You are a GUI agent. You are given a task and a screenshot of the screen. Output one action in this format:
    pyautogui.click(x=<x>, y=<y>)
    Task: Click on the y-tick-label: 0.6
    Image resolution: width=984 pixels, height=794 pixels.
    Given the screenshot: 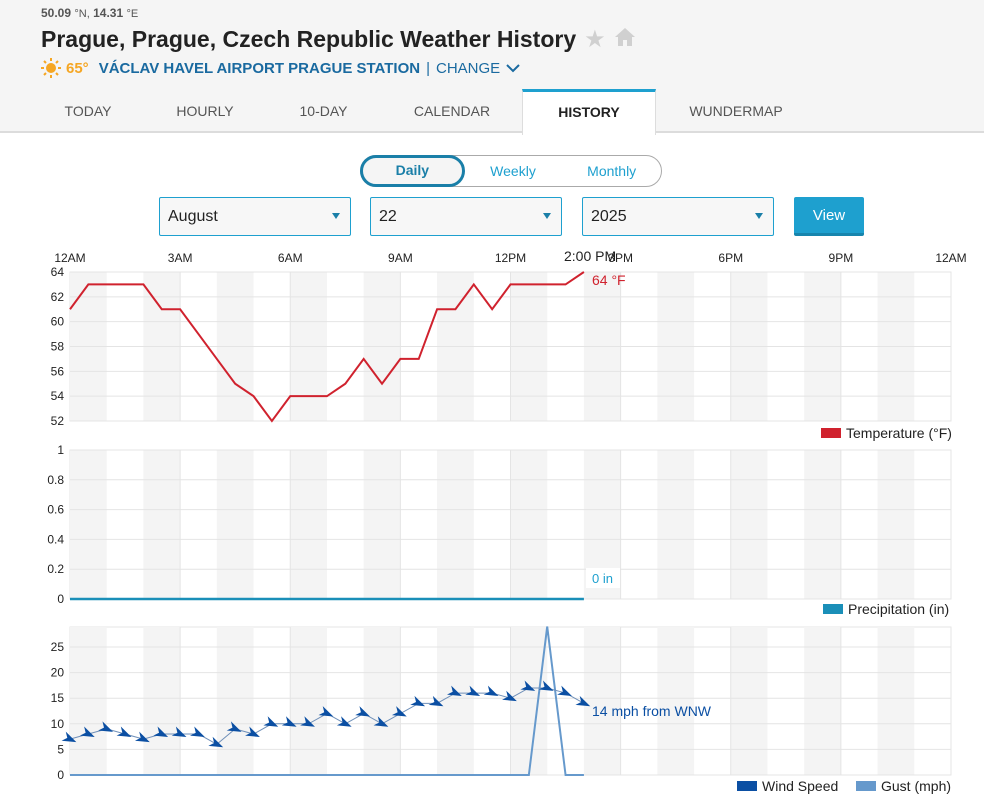 What is the action you would take?
    pyautogui.click(x=55, y=510)
    